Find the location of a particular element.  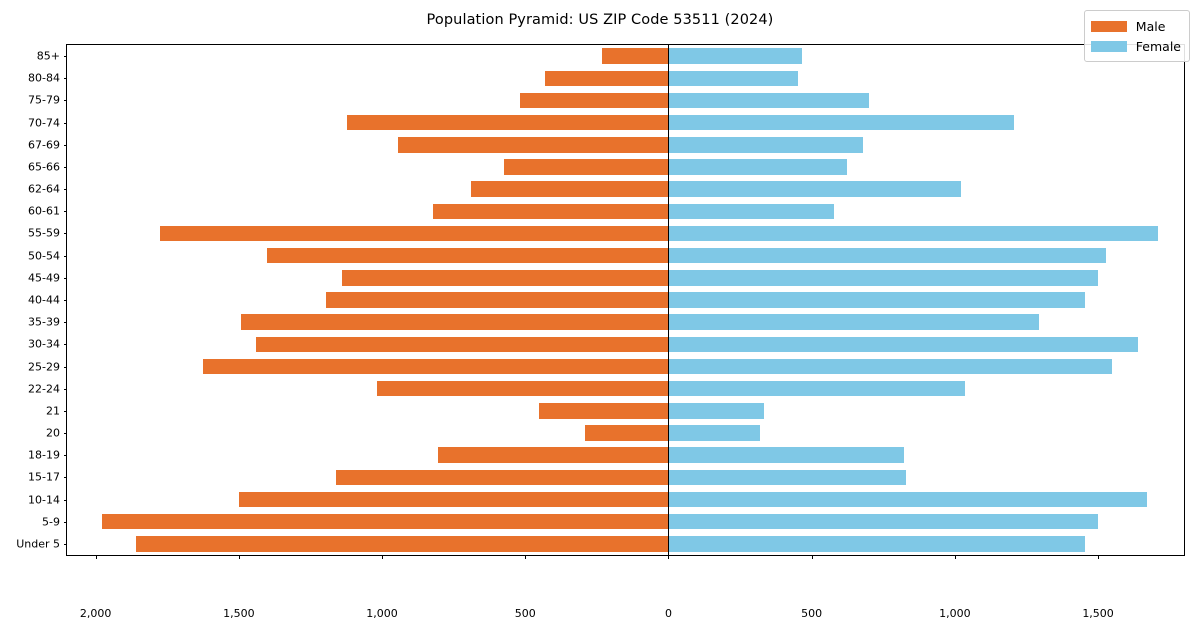

legend-item-female: Female is located at coordinates (1135, 46).